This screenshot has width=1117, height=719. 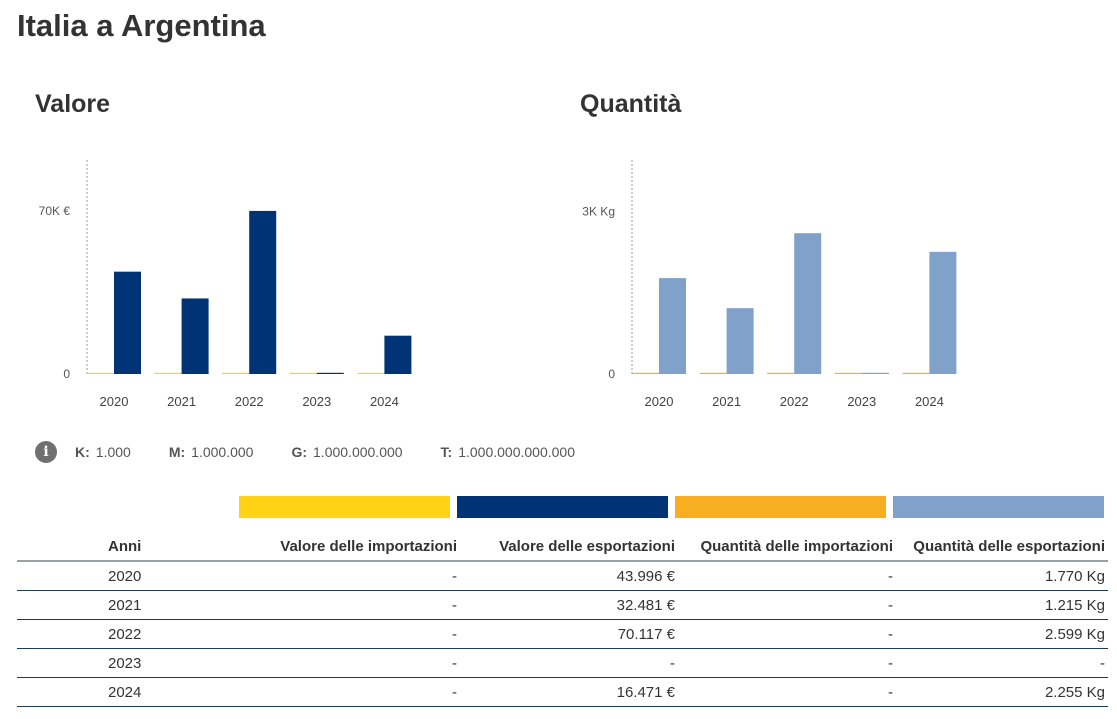 I want to click on legend-value: 1.000.000, so click(x=222, y=452).